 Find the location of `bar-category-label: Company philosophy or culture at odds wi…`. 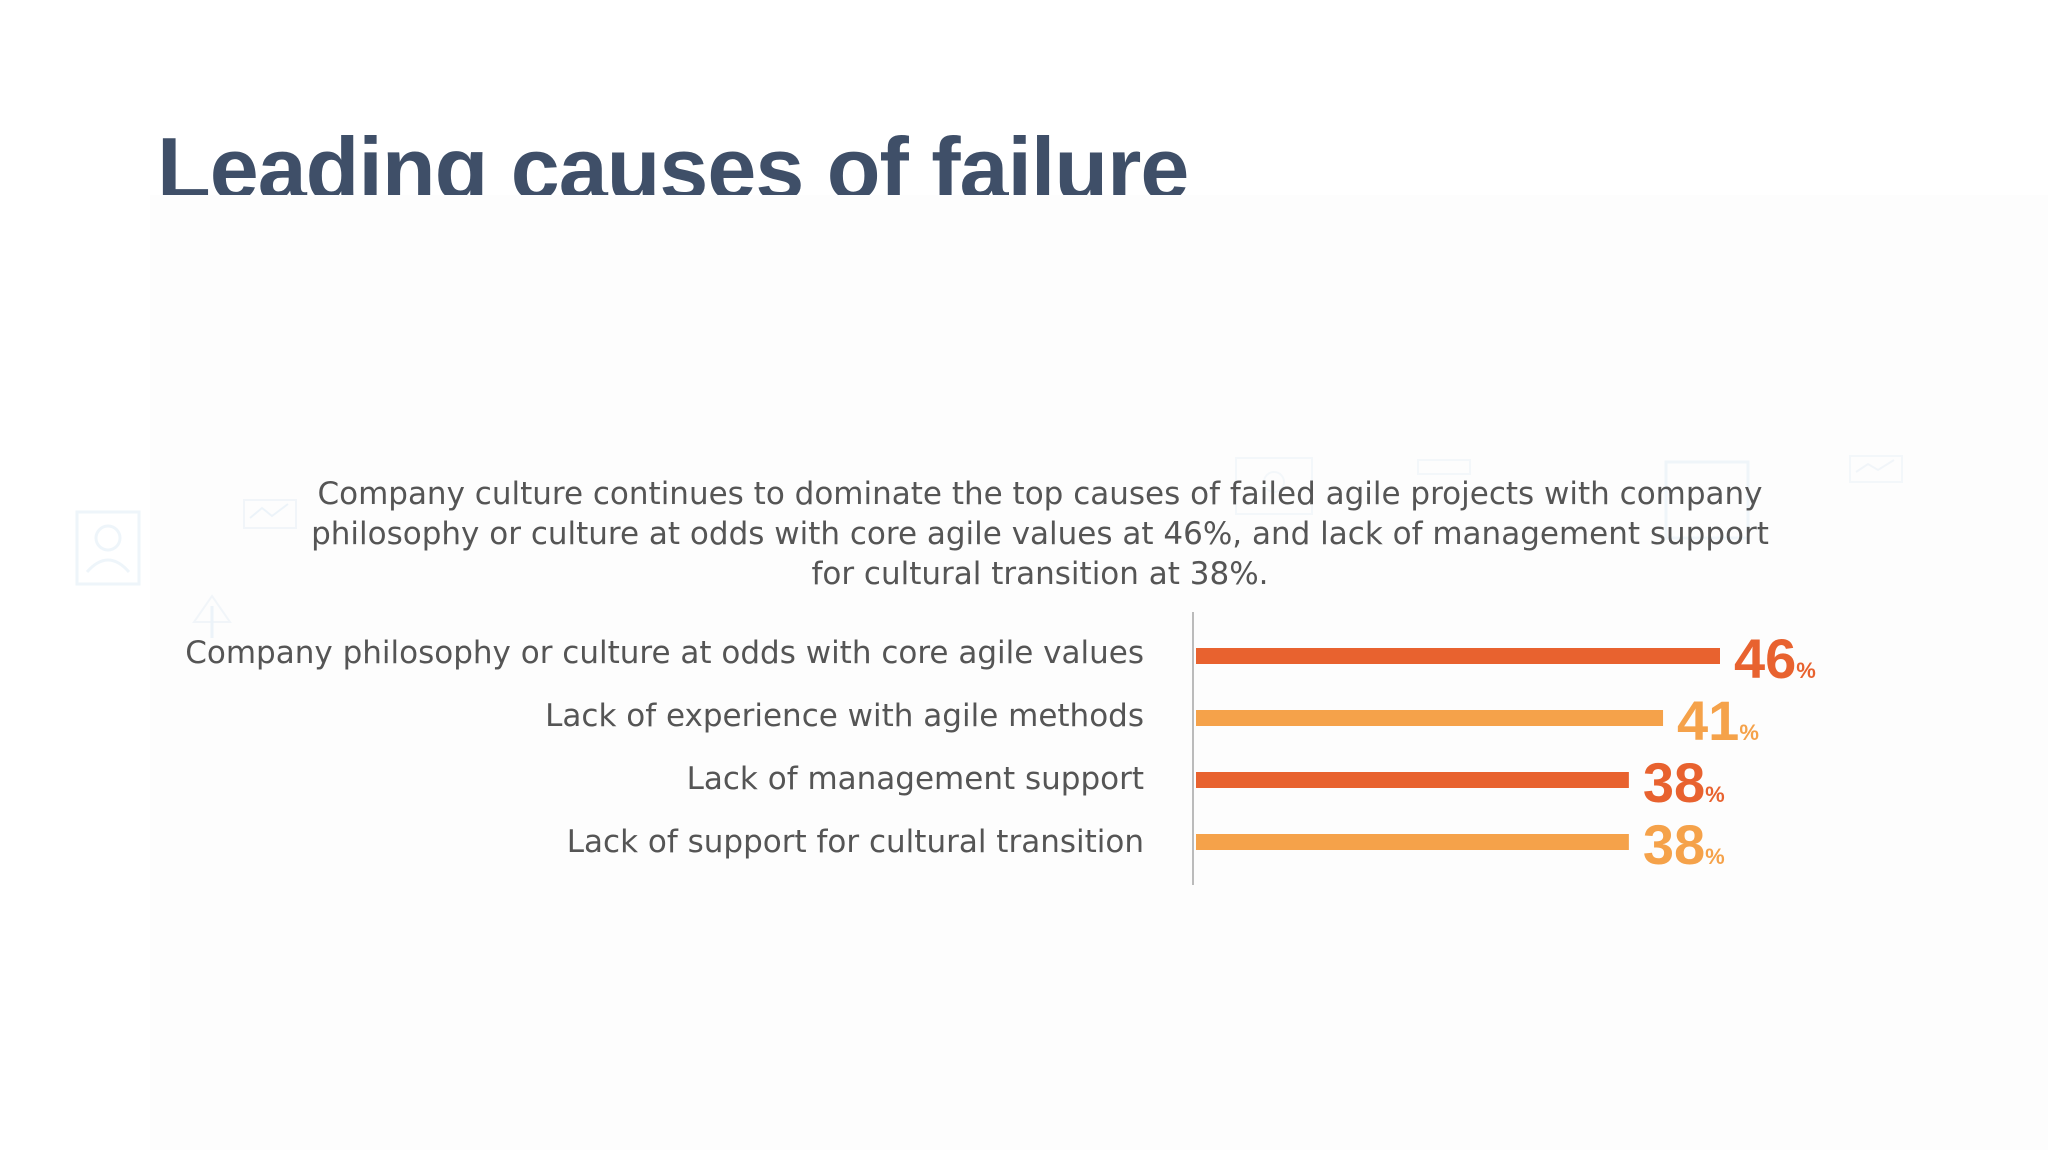

bar-category-label: Company philosophy or culture at odds wi… is located at coordinates (664, 653).